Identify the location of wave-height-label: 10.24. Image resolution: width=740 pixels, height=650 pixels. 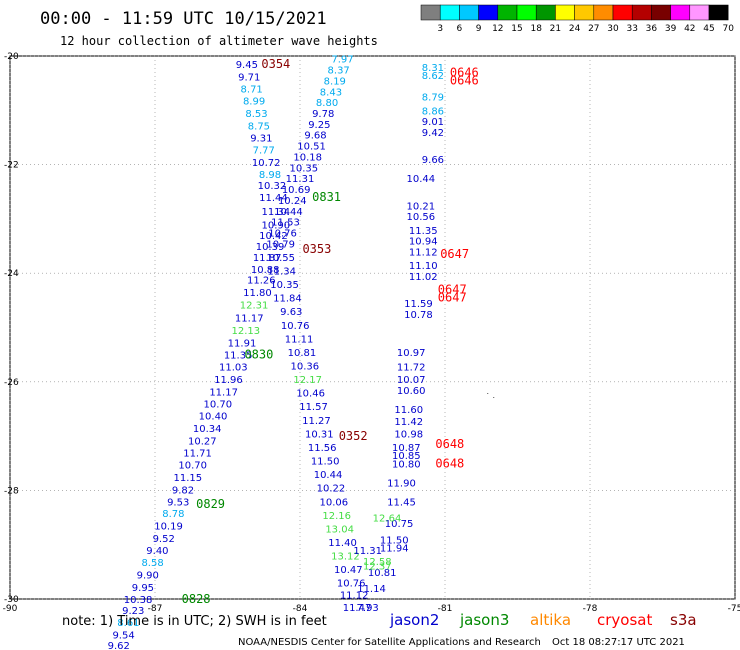
(292, 201).